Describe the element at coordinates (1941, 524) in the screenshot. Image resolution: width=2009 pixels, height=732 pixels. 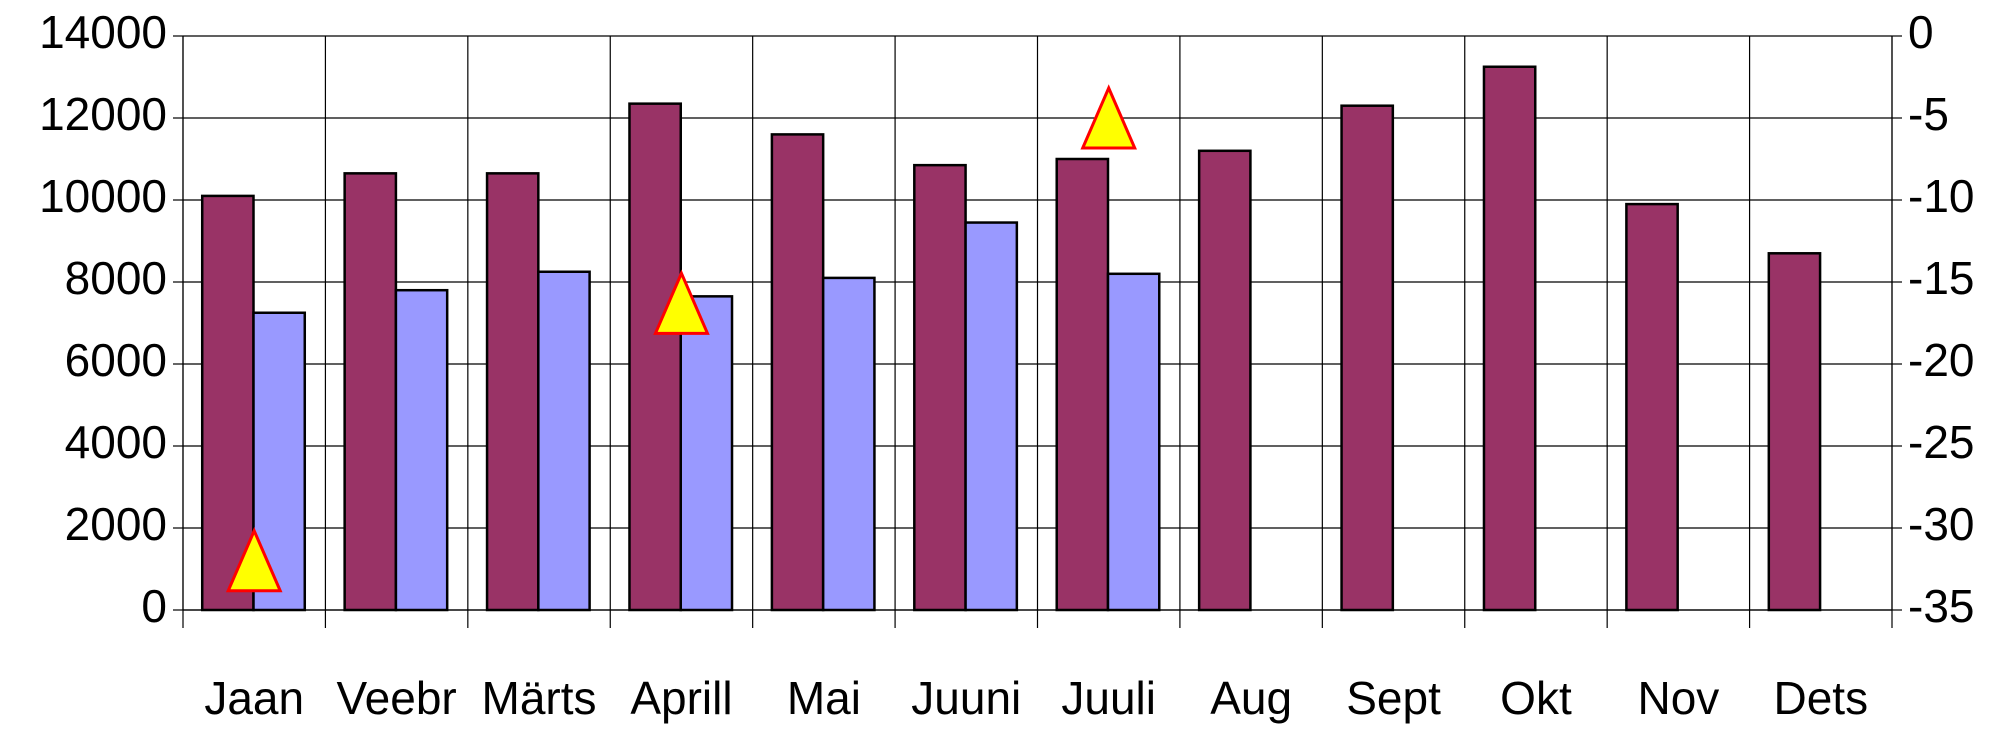
I see `y2-tick-label: -30` at that location.